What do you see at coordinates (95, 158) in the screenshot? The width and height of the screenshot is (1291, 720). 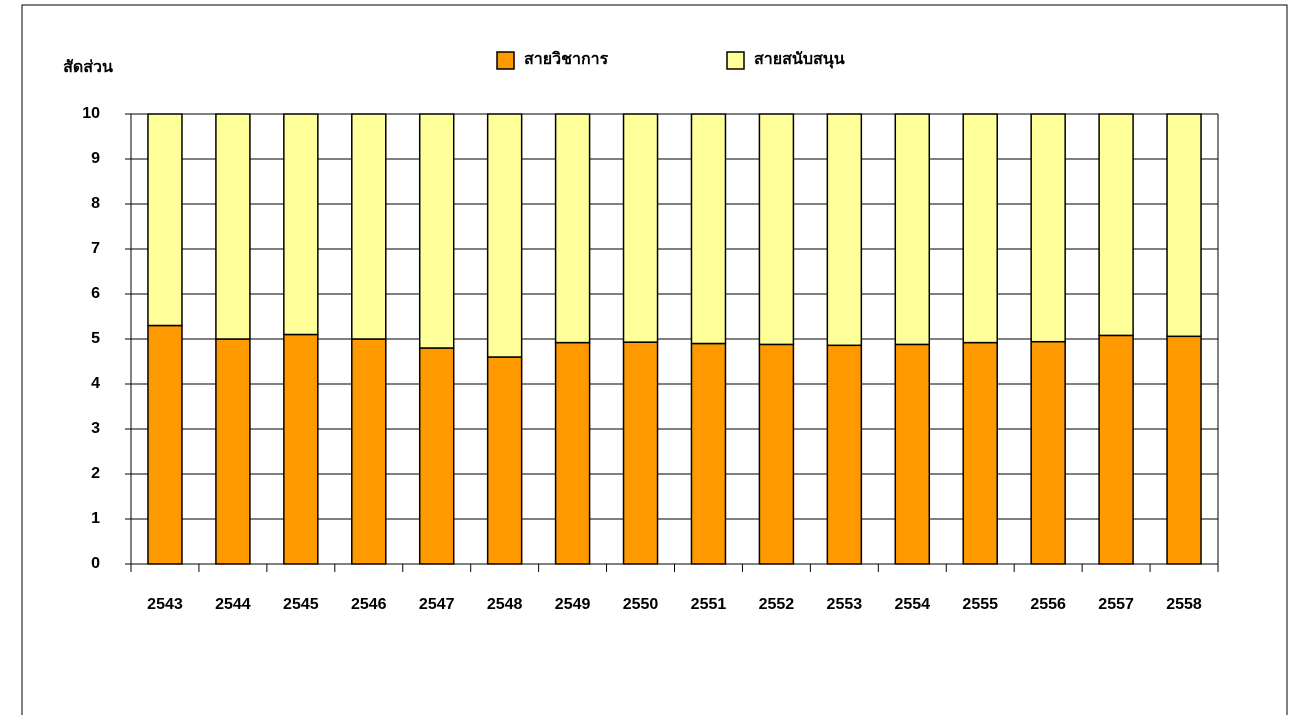 I see `y-tick-label: 9` at bounding box center [95, 158].